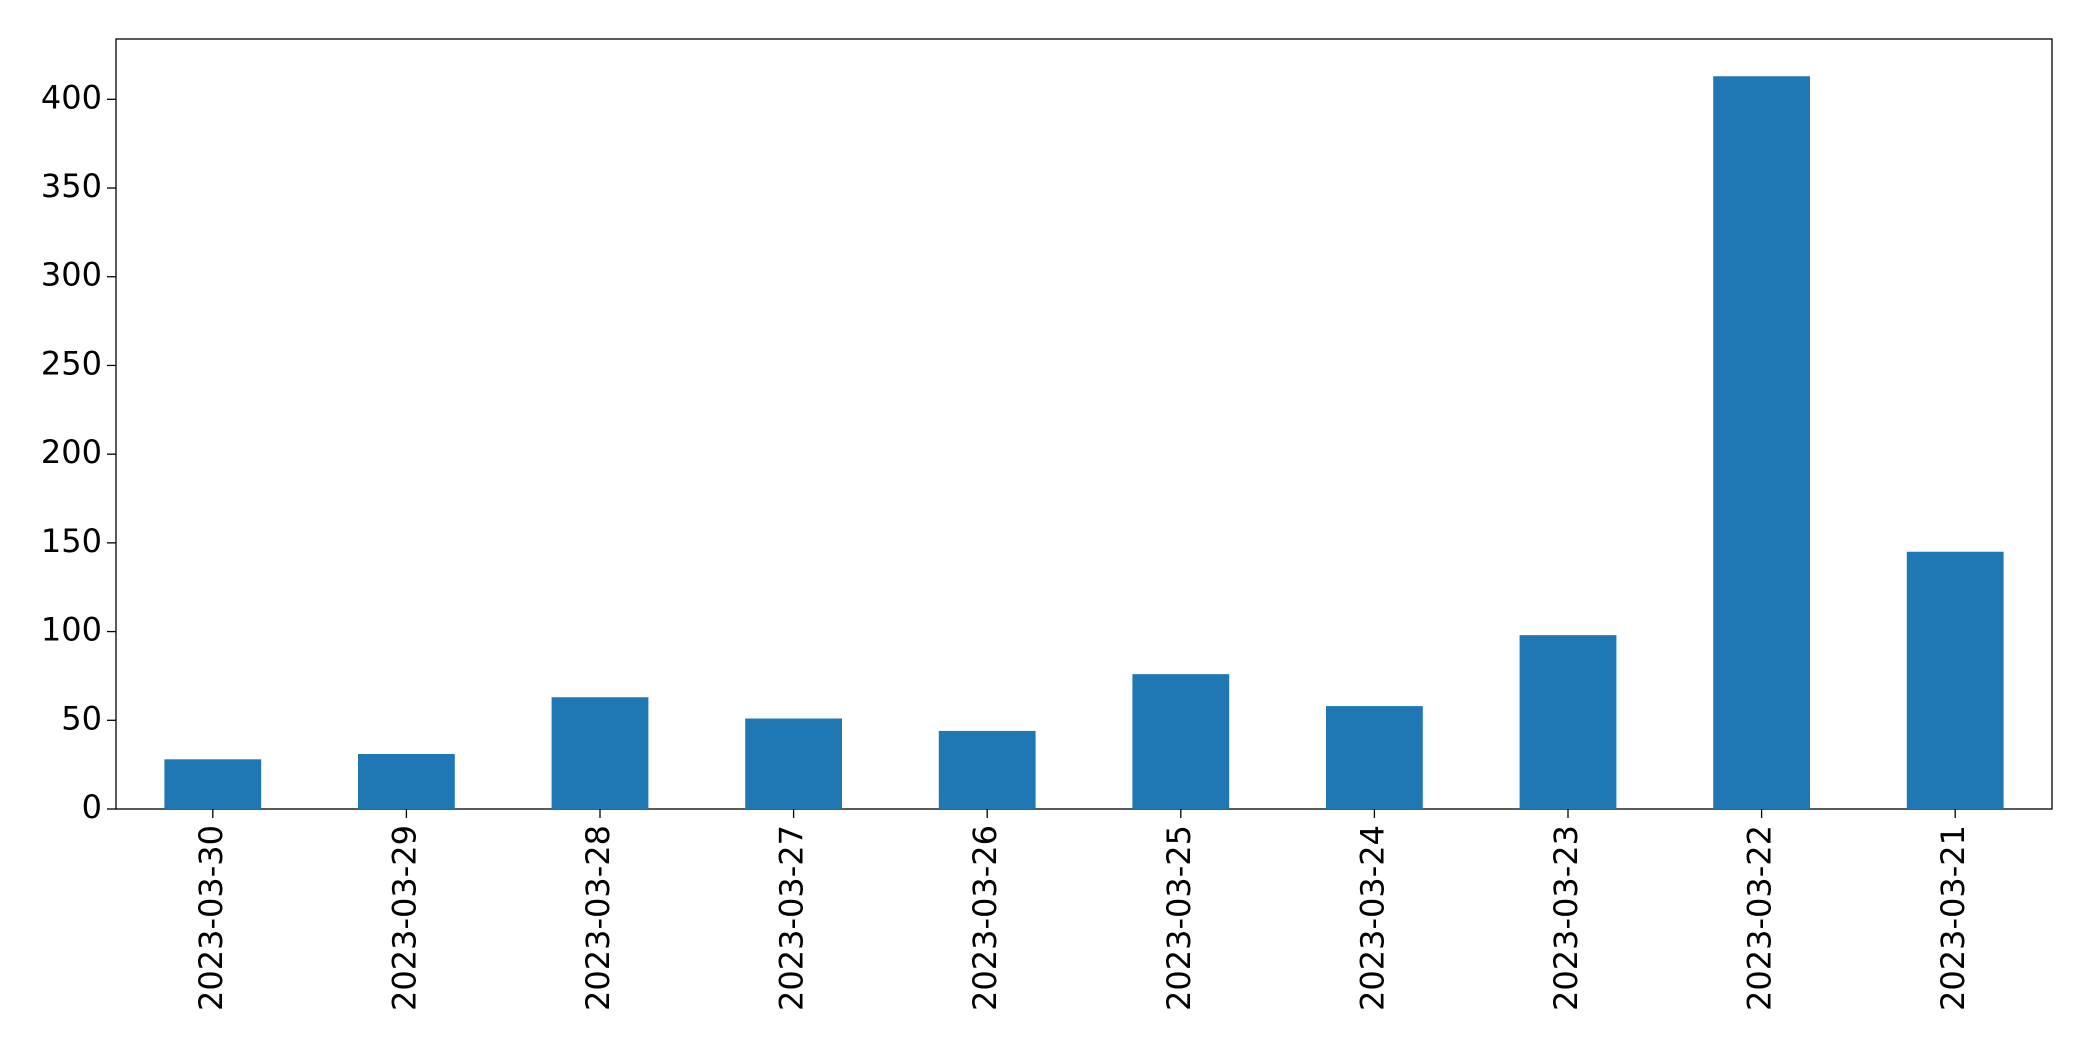  Describe the element at coordinates (71, 630) in the screenshot. I see `y-tick-label: 100` at that location.